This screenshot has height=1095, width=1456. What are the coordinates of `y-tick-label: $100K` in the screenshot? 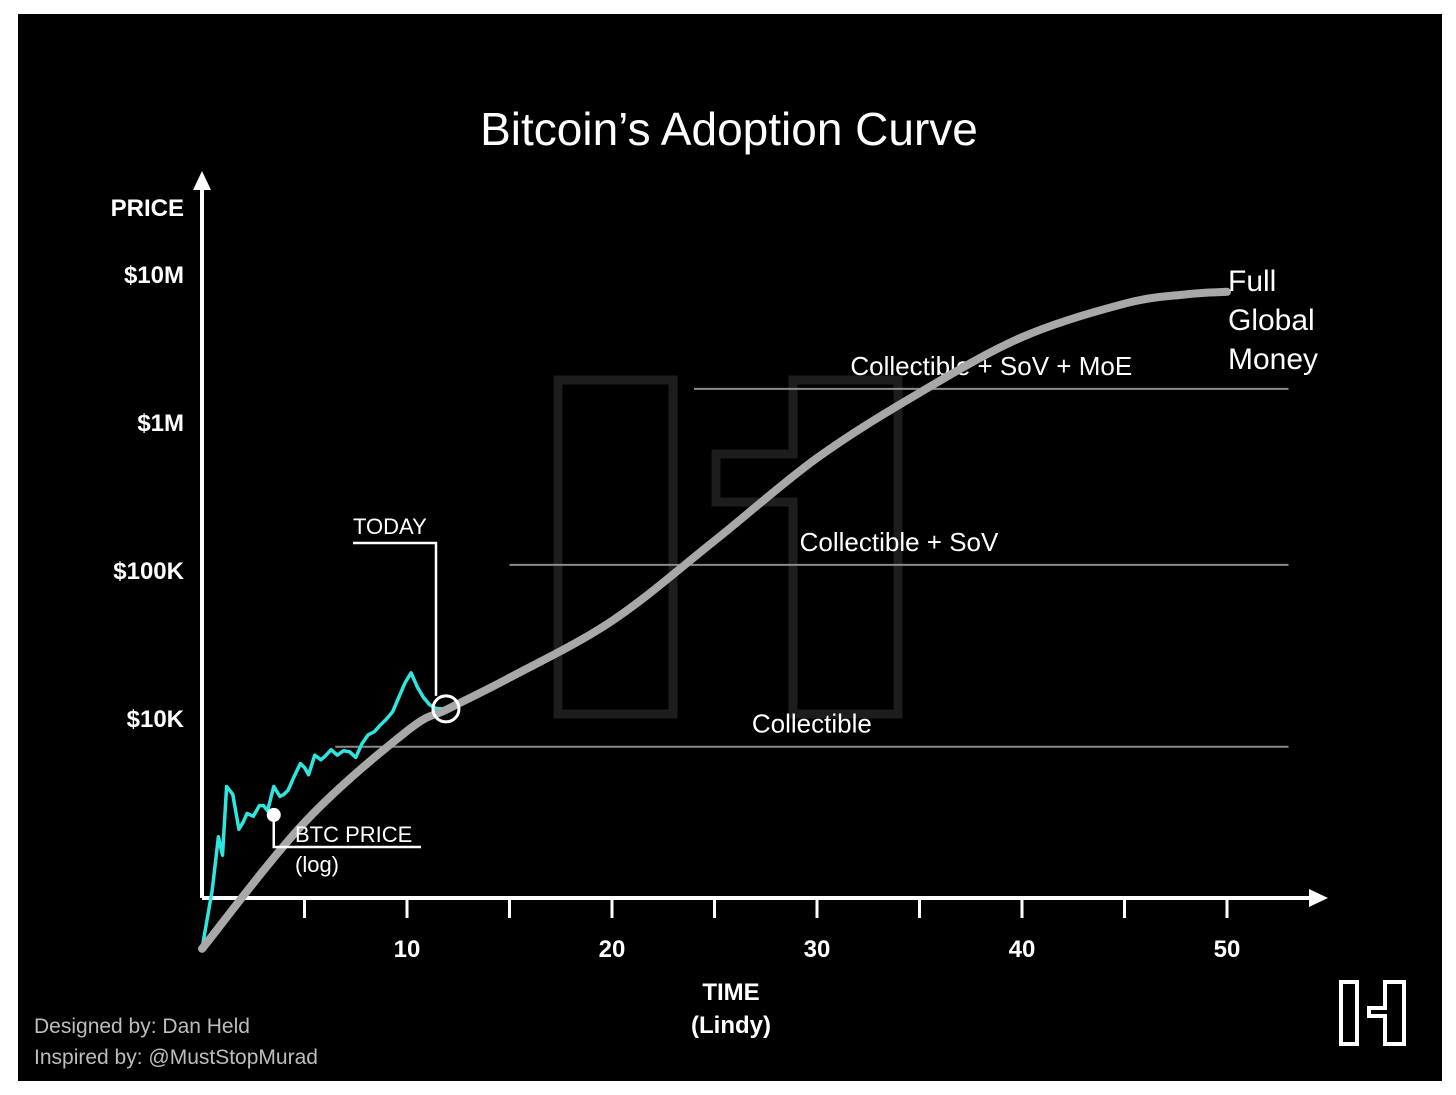 It's located at (148, 571).